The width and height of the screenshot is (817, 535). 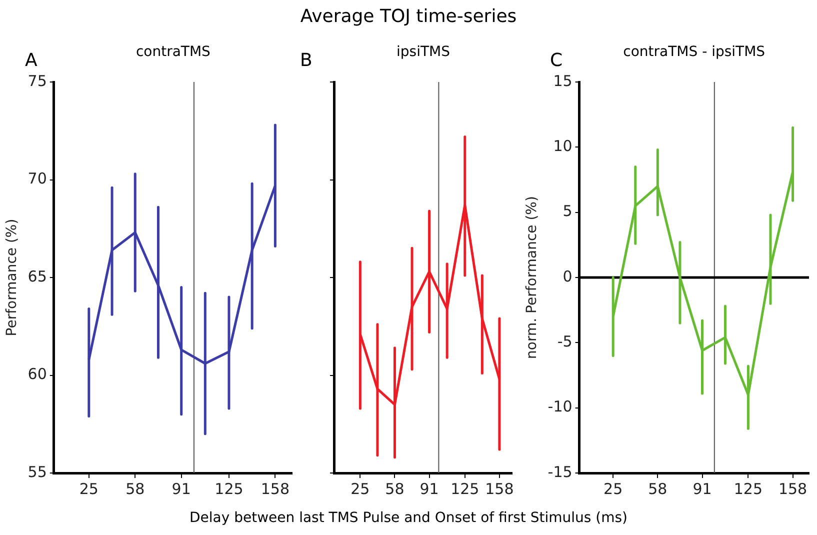 I want to click on y-tick-label: 75, so click(x=37, y=81).